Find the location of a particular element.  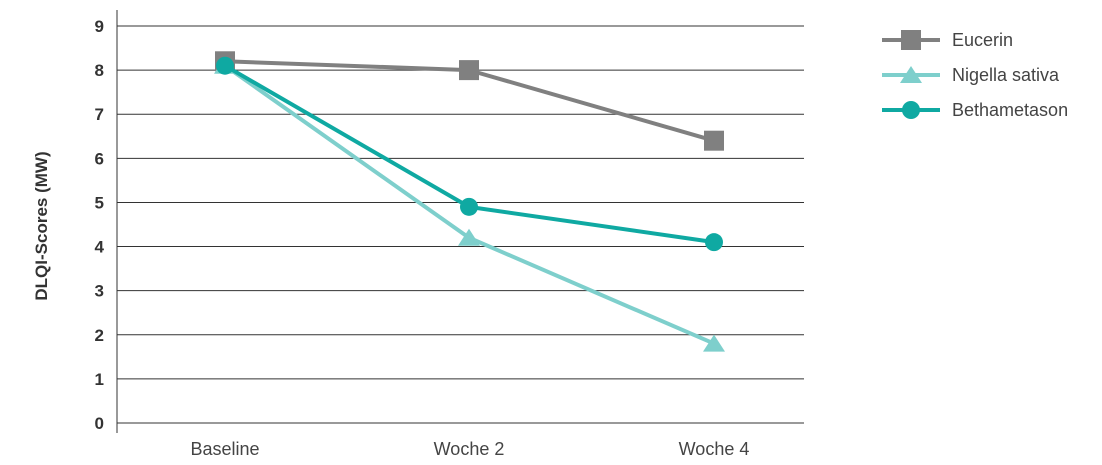

y-tick-label: 2 is located at coordinates (99, 335).